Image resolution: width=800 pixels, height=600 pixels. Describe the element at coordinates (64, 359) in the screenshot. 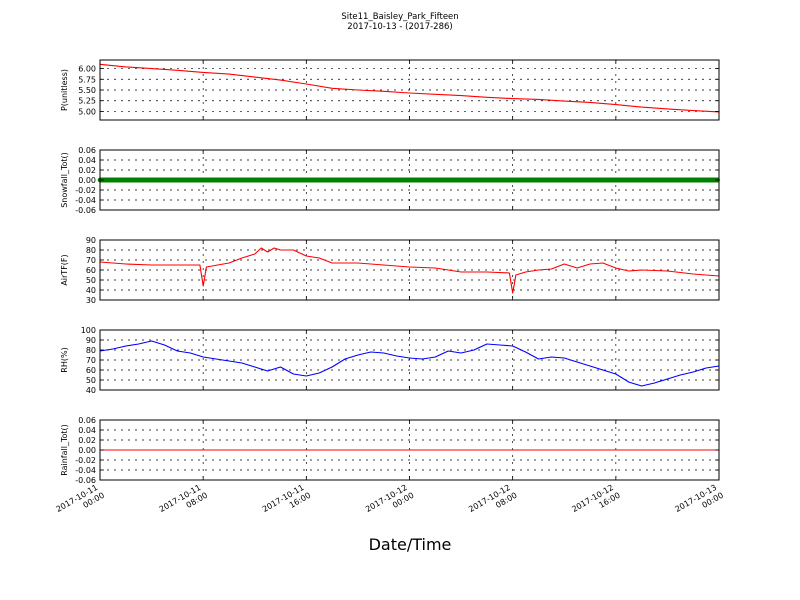

I see `y-axis-label: RH(%)` at that location.